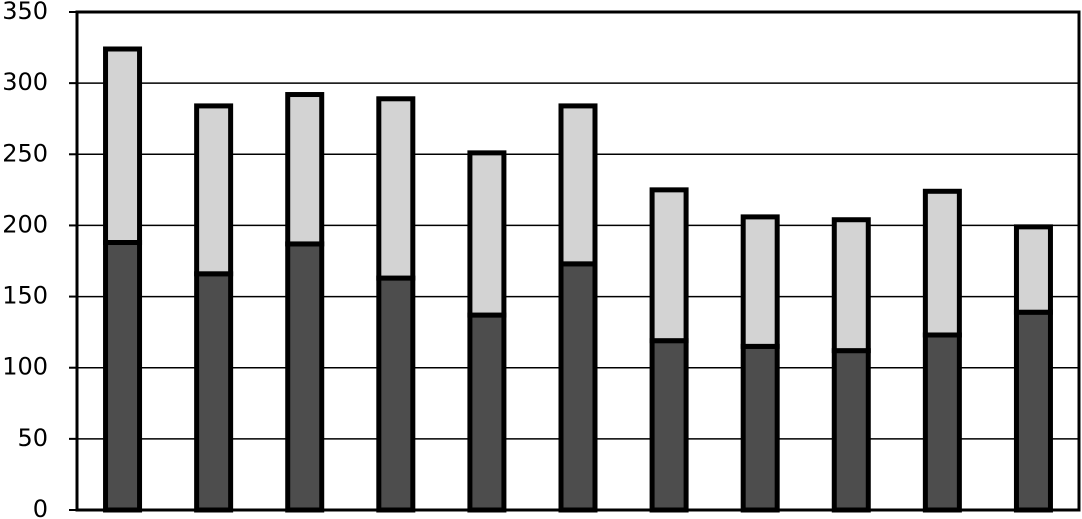  I want to click on y-tick-label: 250, so click(25, 153).